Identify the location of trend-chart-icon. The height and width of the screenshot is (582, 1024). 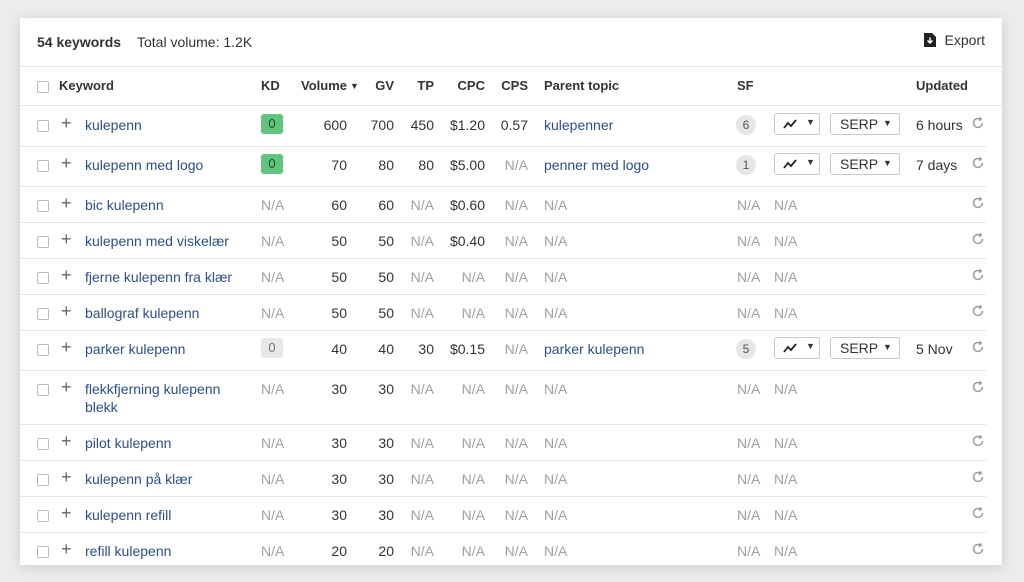
(790, 164).